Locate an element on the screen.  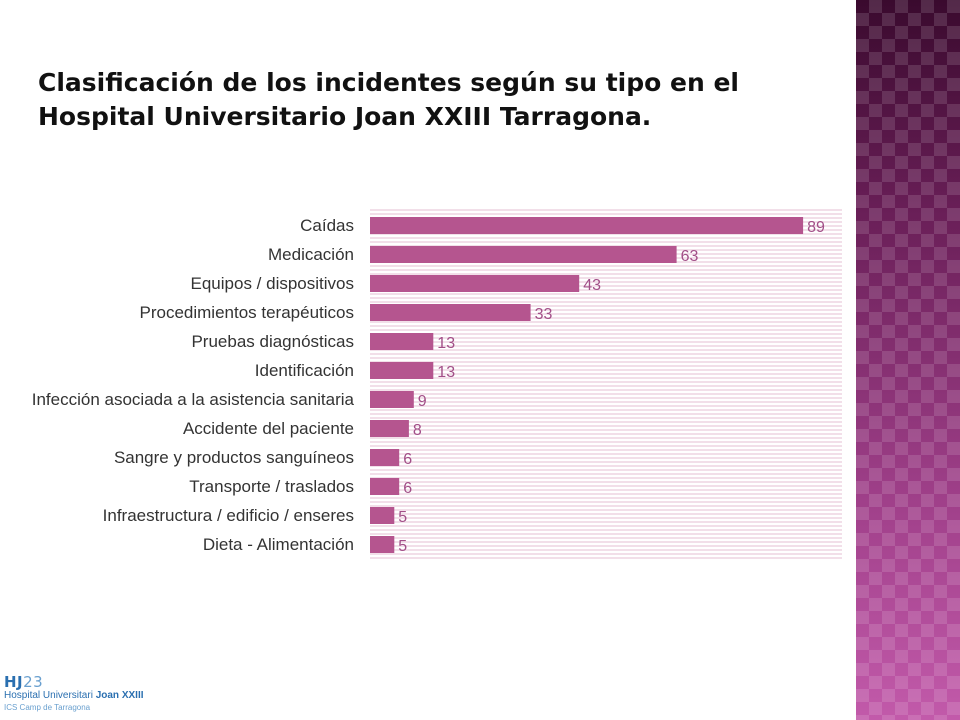
data-label: 63 is located at coordinates (690, 256).